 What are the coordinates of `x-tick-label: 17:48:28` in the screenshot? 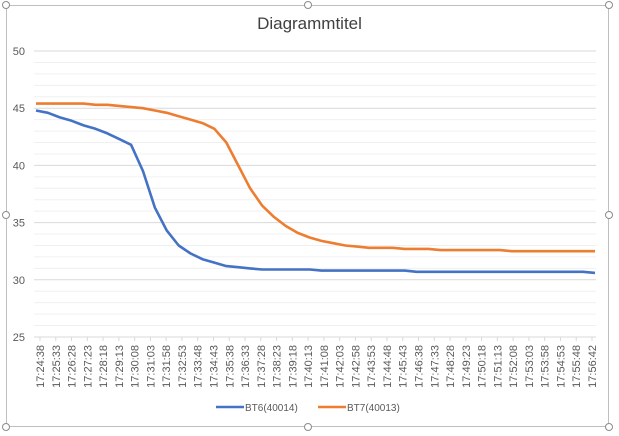 It's located at (451, 366).